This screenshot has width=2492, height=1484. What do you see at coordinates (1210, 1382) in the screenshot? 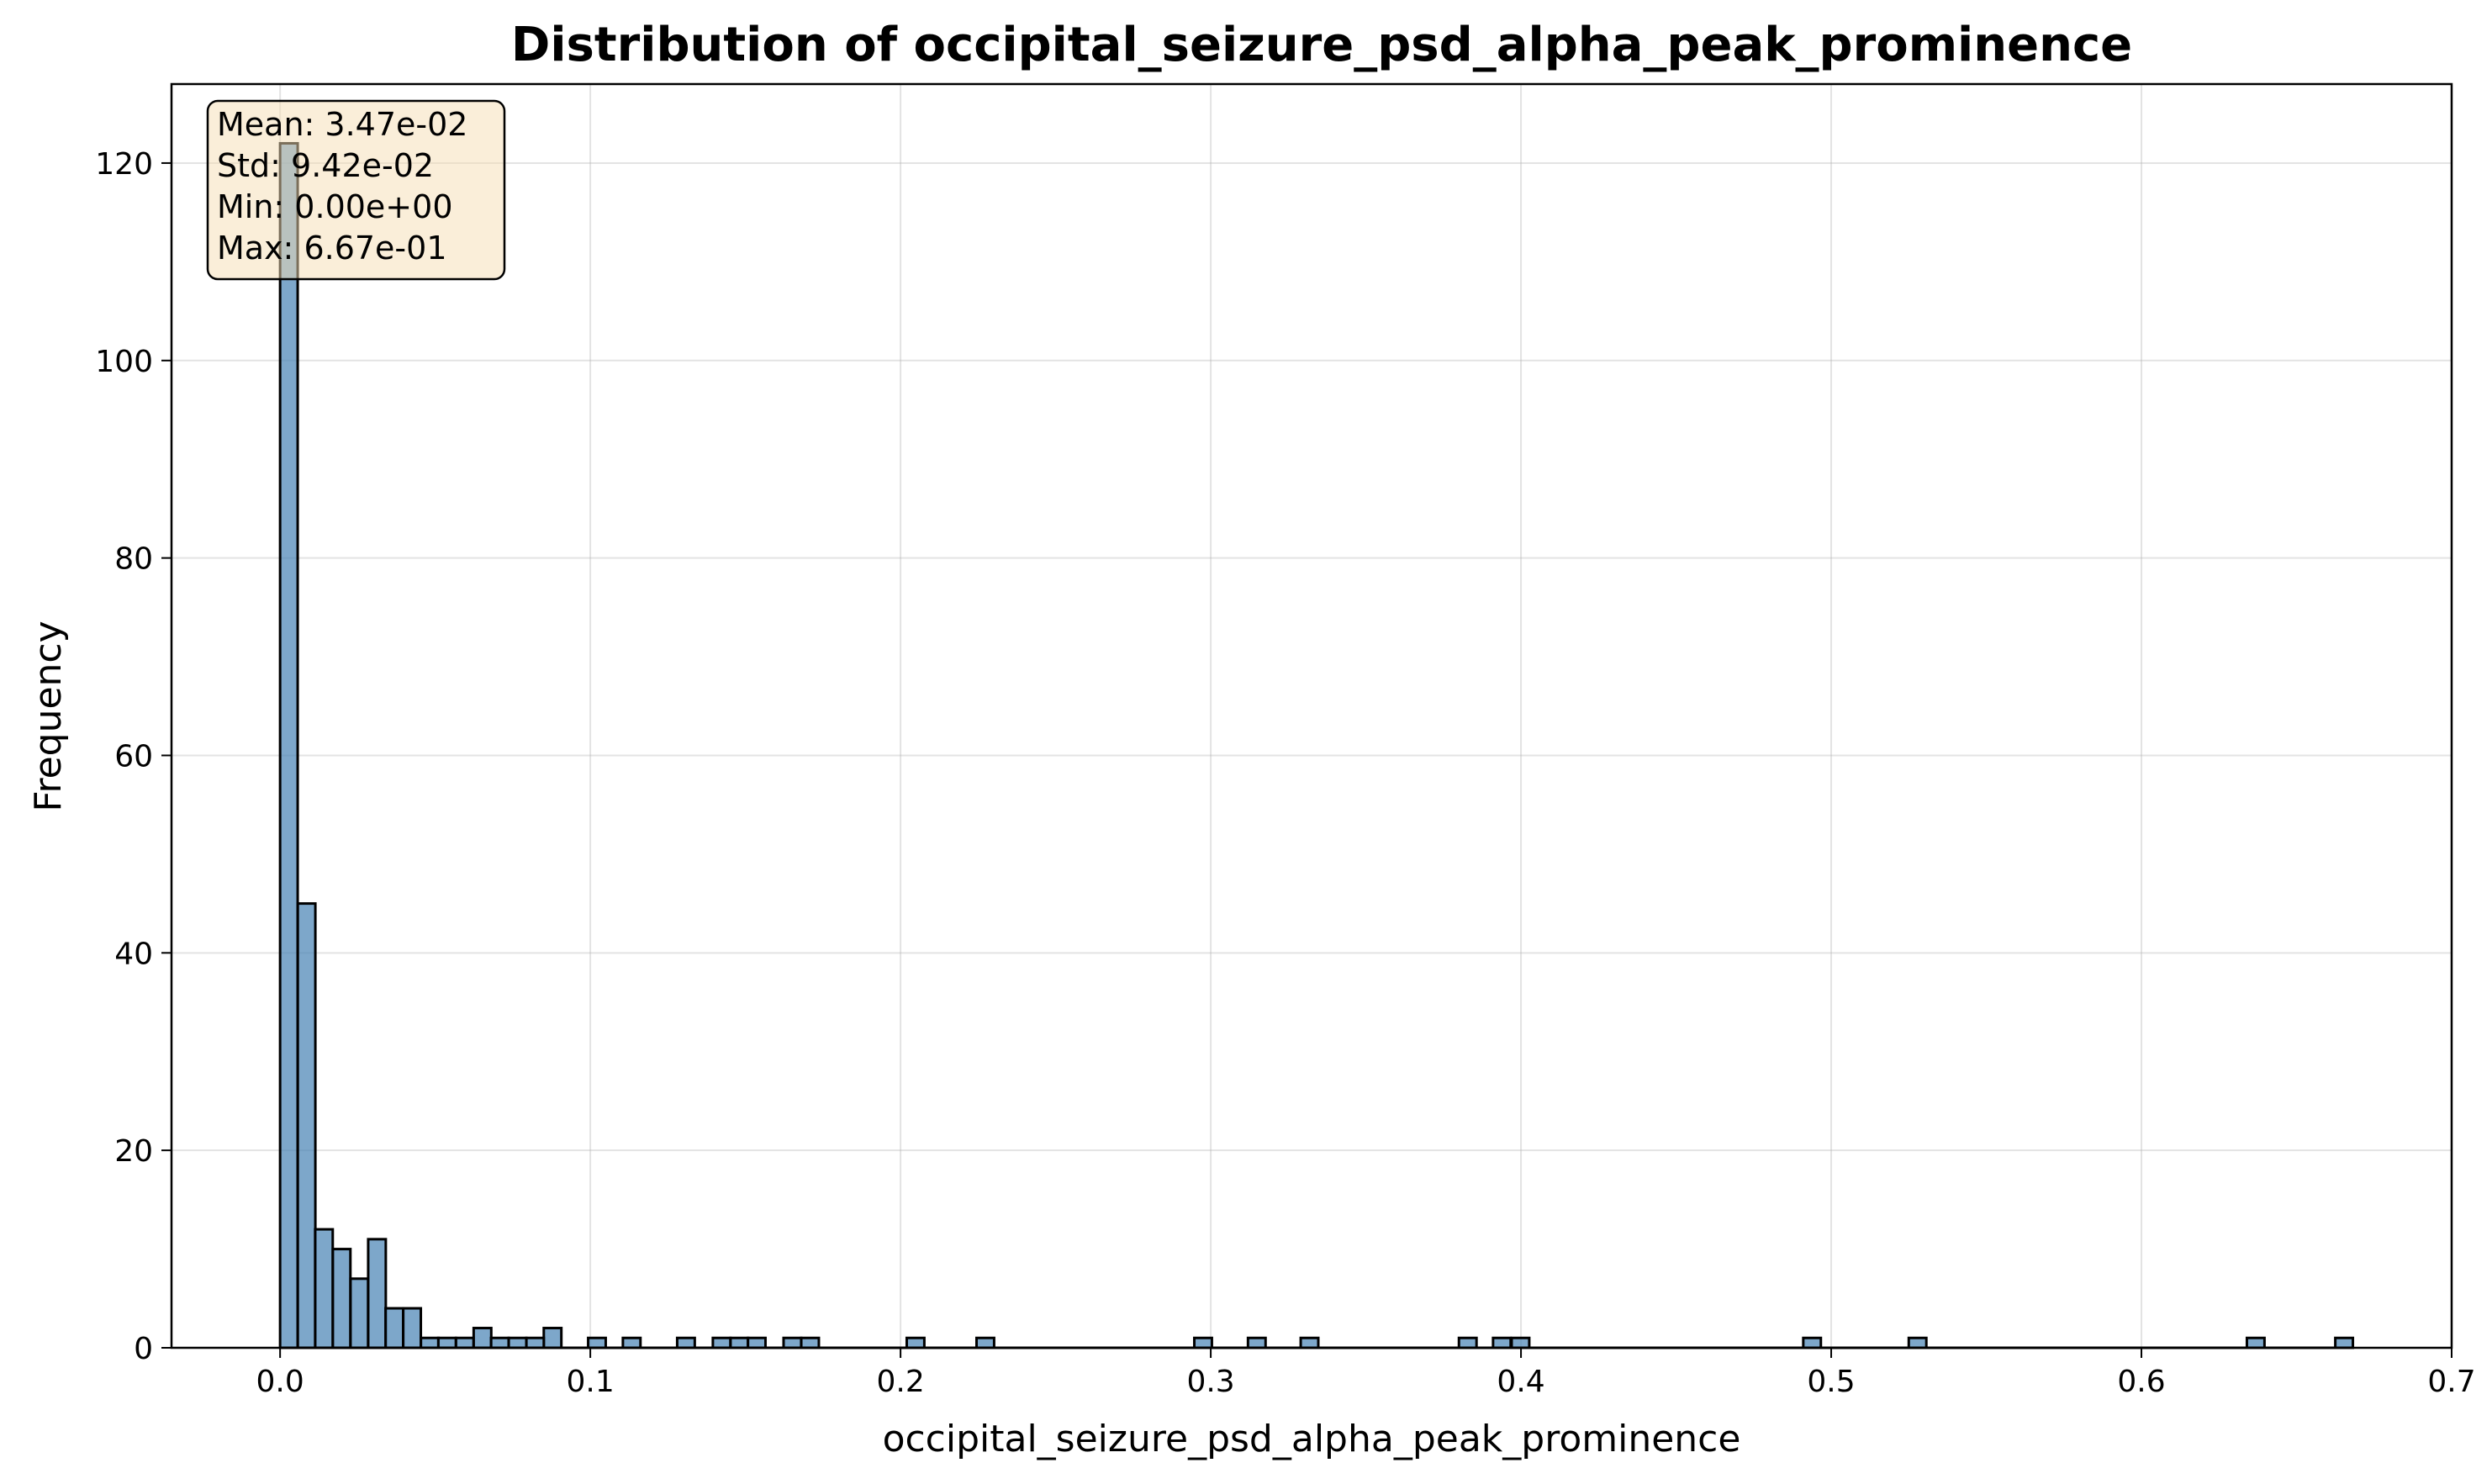
I see `x-tick-label: 0.3` at bounding box center [1210, 1382].